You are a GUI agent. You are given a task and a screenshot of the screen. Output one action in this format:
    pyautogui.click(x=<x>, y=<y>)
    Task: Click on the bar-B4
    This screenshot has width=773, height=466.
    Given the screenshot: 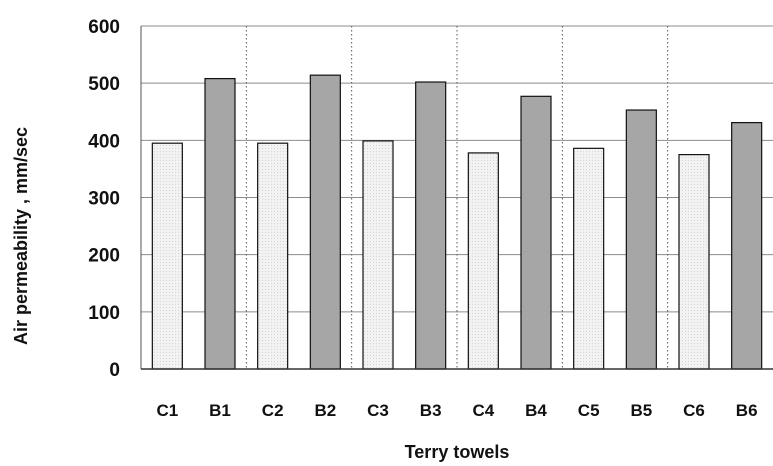 What is the action you would take?
    pyautogui.click(x=536, y=232)
    